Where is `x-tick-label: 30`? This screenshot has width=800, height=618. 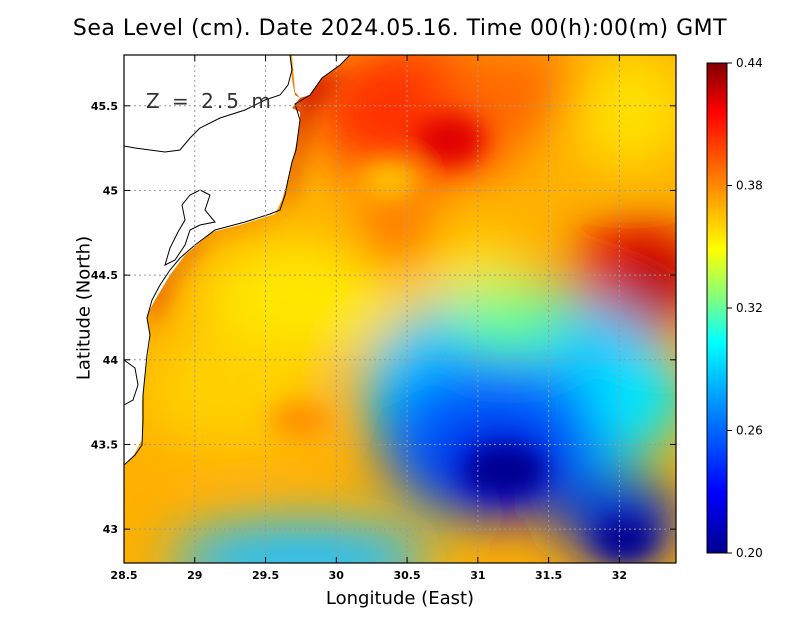 x-tick-label: 30 is located at coordinates (337, 575).